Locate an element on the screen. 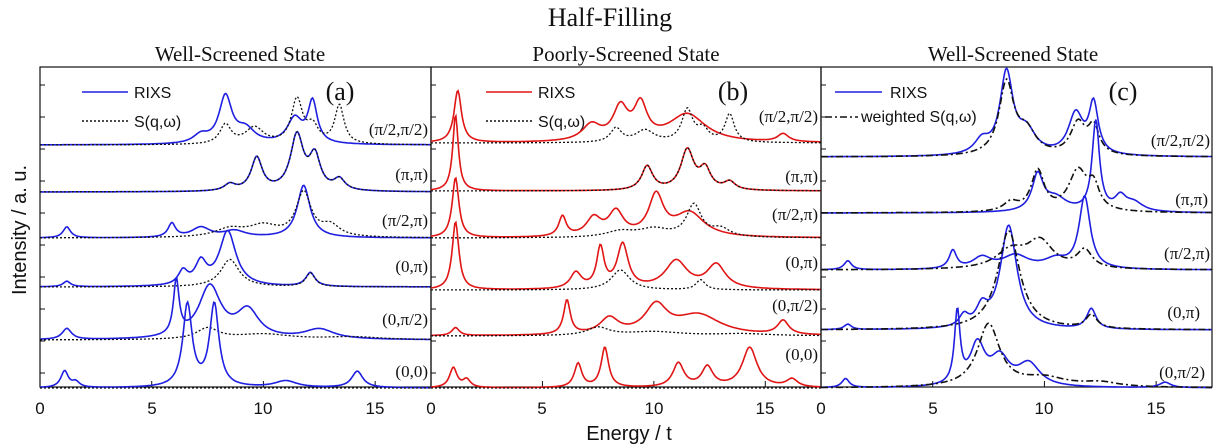 This screenshot has height=447, width=1219. x-tick-label-a-0: 0 is located at coordinates (39, 408).